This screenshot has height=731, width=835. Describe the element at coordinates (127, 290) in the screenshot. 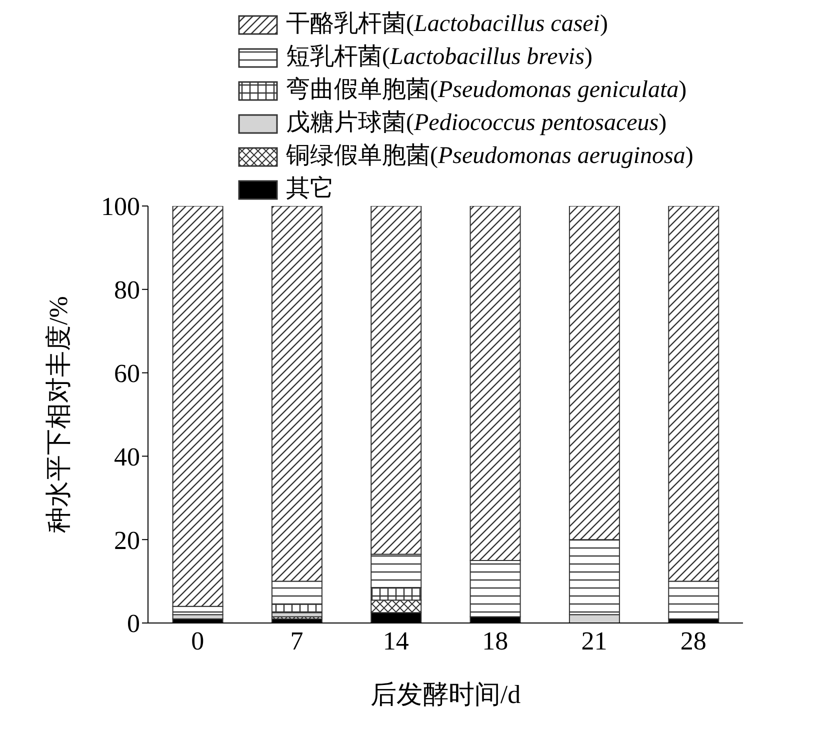

I see `y-tick-label: 80` at that location.